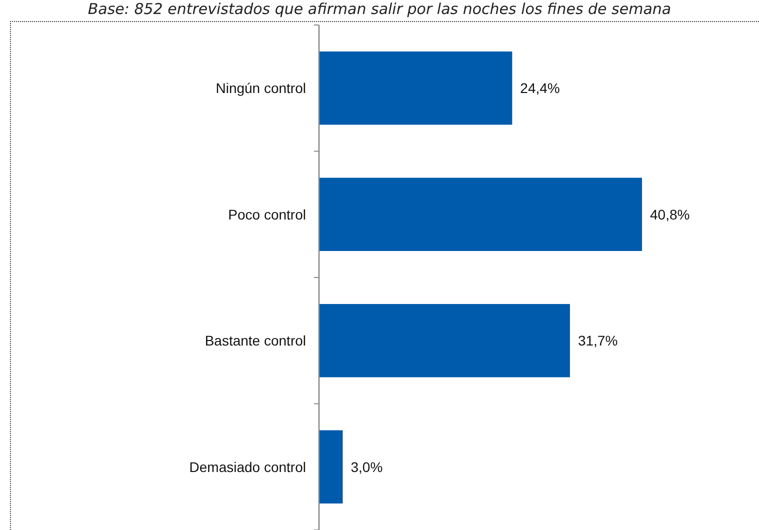  Describe the element at coordinates (261, 88) in the screenshot. I see `y-tick-label: Ningún control` at that location.